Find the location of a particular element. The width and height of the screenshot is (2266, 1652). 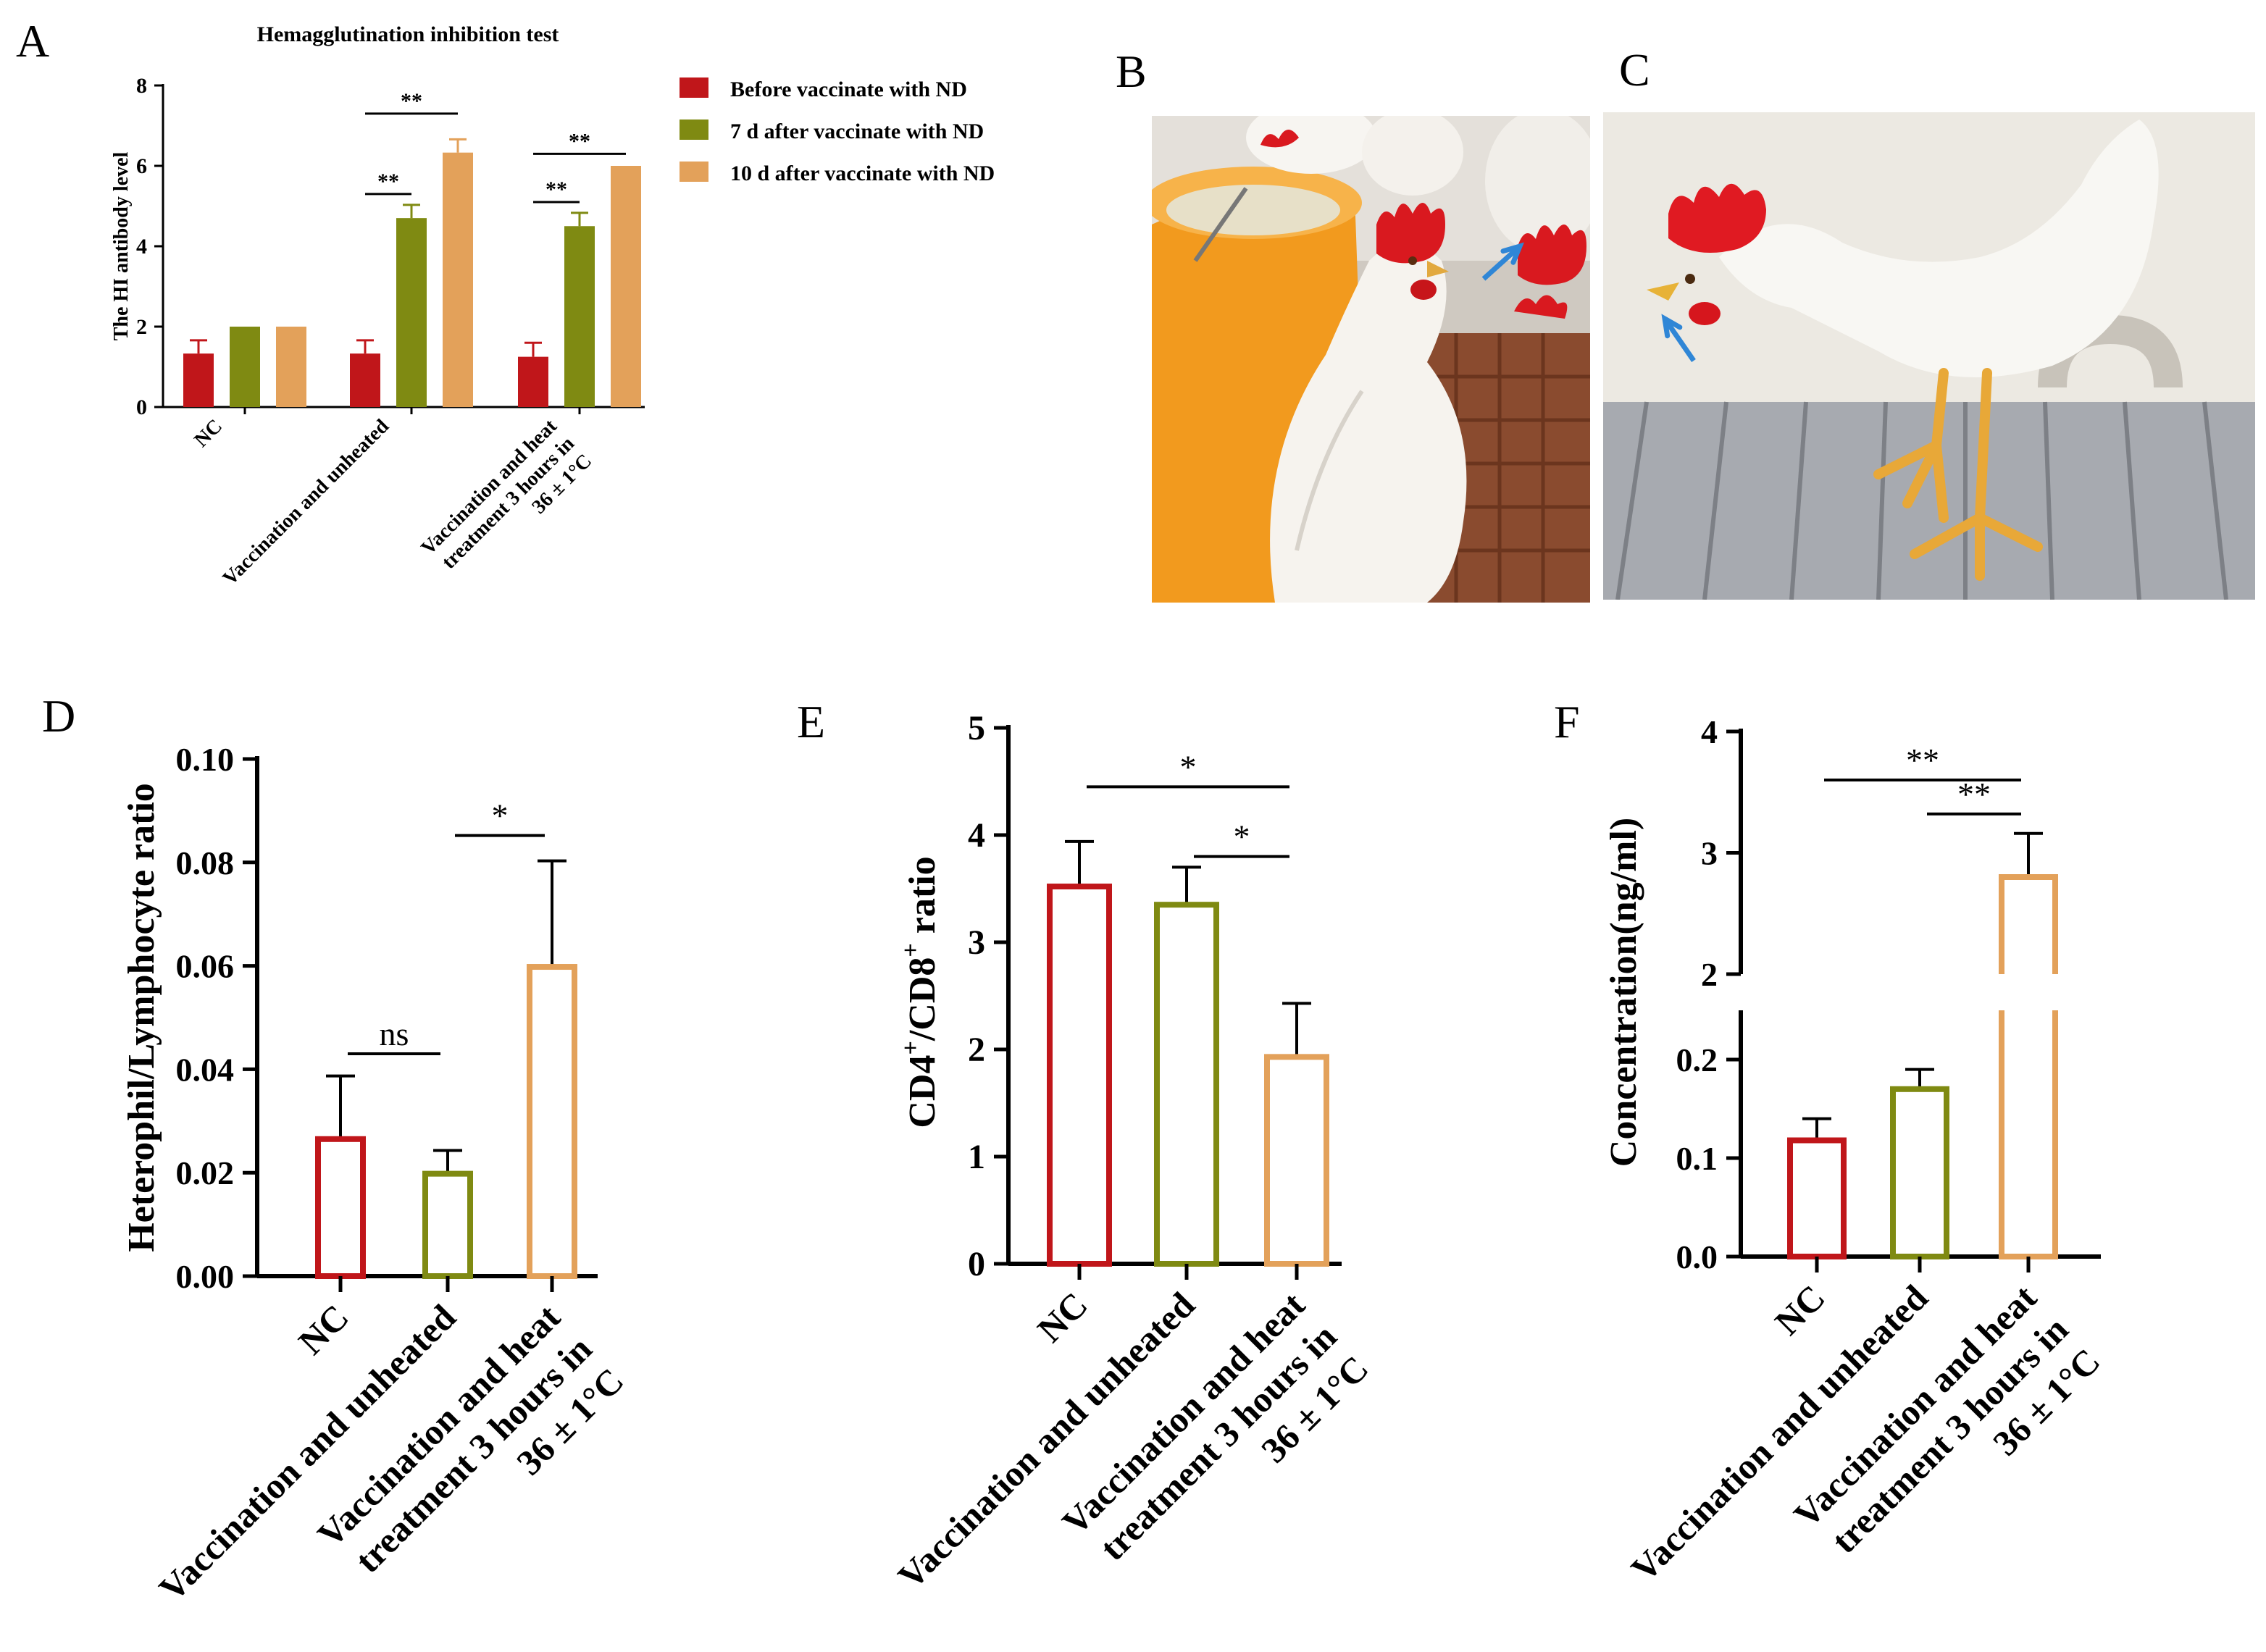

chart-d-y-tick-label: 0.02 is located at coordinates (206, 1172).